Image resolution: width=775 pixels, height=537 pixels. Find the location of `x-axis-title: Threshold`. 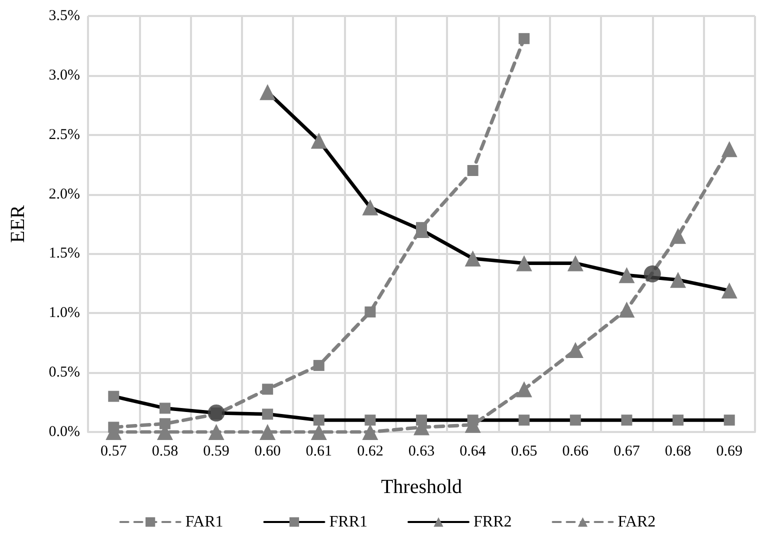

x-axis-title: Threshold is located at coordinates (421, 487).